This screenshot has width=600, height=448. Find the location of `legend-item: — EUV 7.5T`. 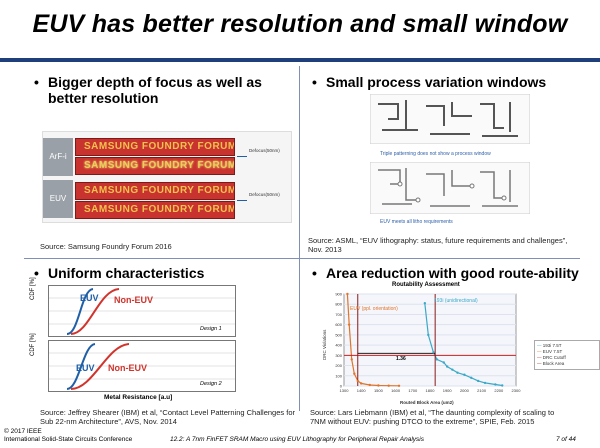

legend-item: — EUV 7.5T is located at coordinates (550, 351).